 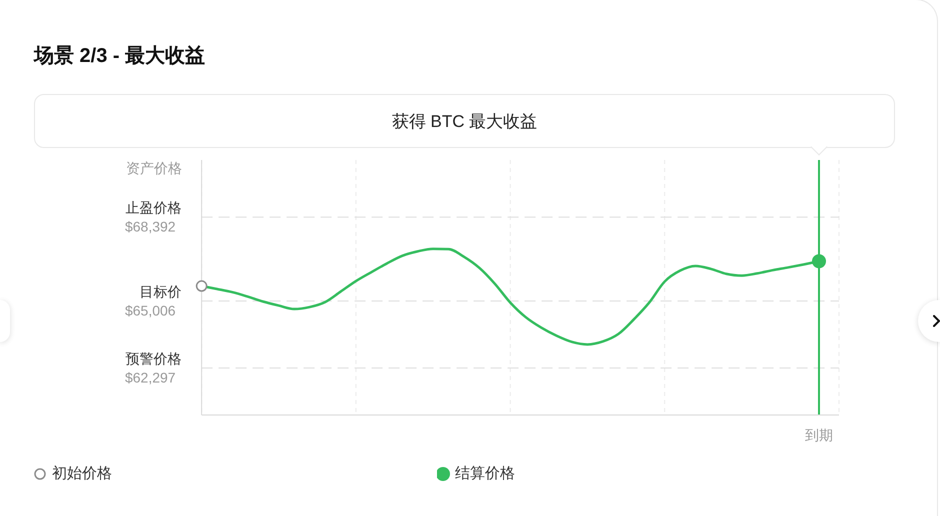 I want to click on ref-line-label: 目标价, so click(x=161, y=291).